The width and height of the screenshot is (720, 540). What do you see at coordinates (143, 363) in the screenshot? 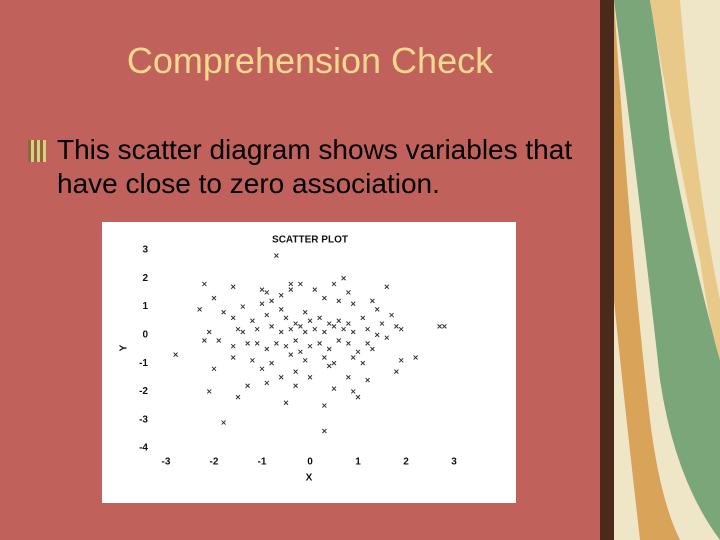
I see `y-tick-label: -1` at bounding box center [143, 363].